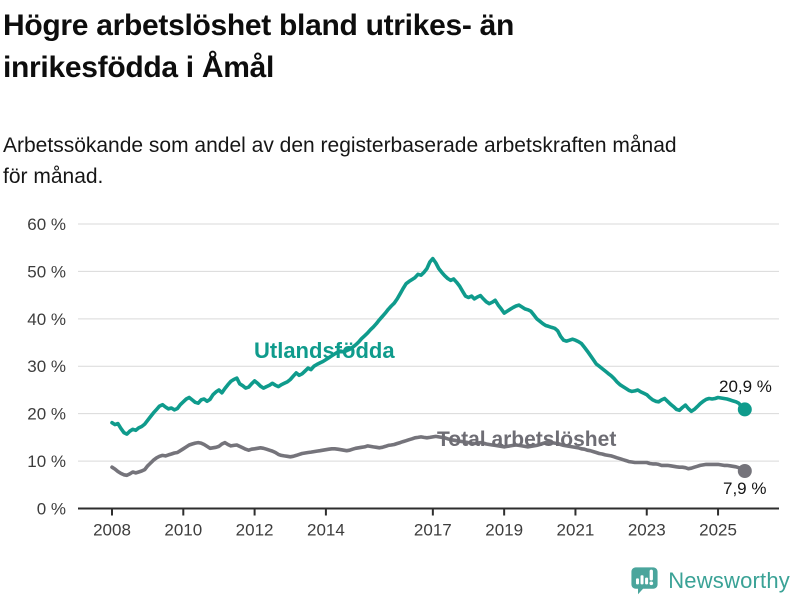  I want to click on series-label-utlandsfodda: Utlandsfödda, so click(324, 350).